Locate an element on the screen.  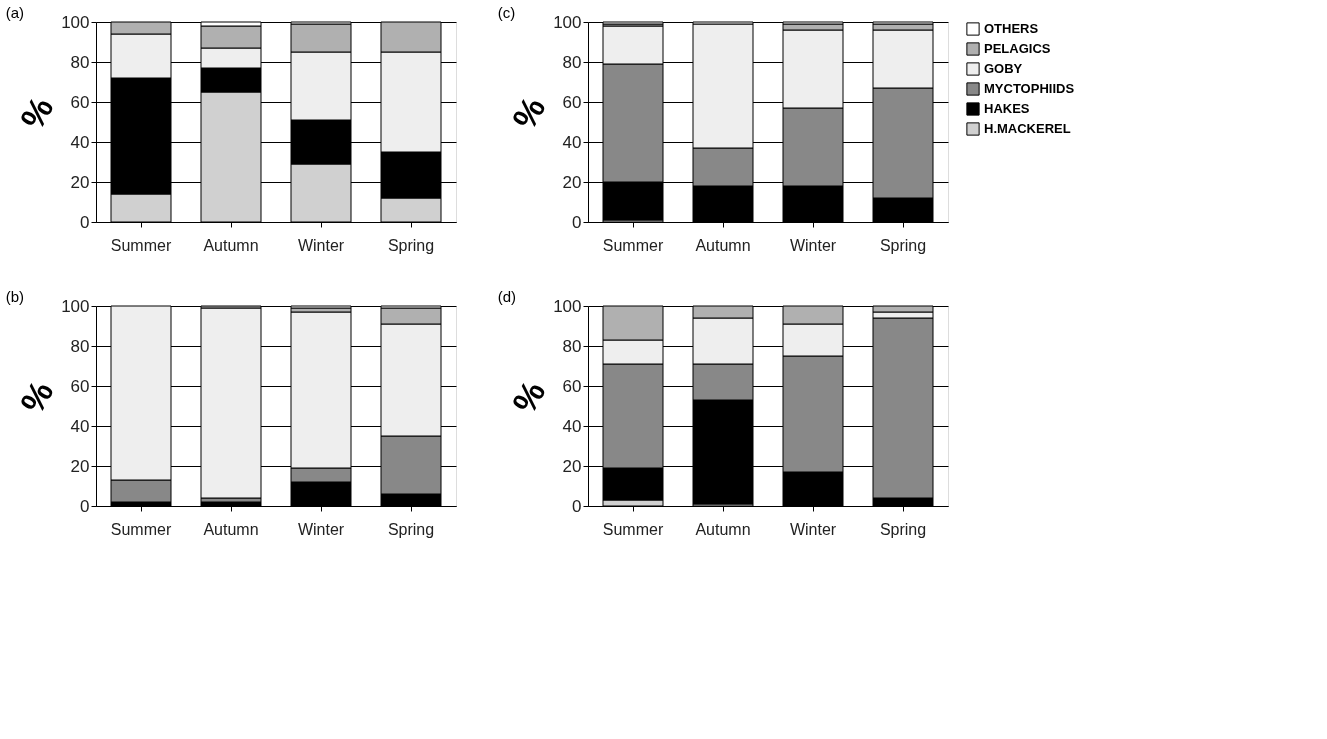
legend-label: OTHERS is located at coordinates (1011, 28).